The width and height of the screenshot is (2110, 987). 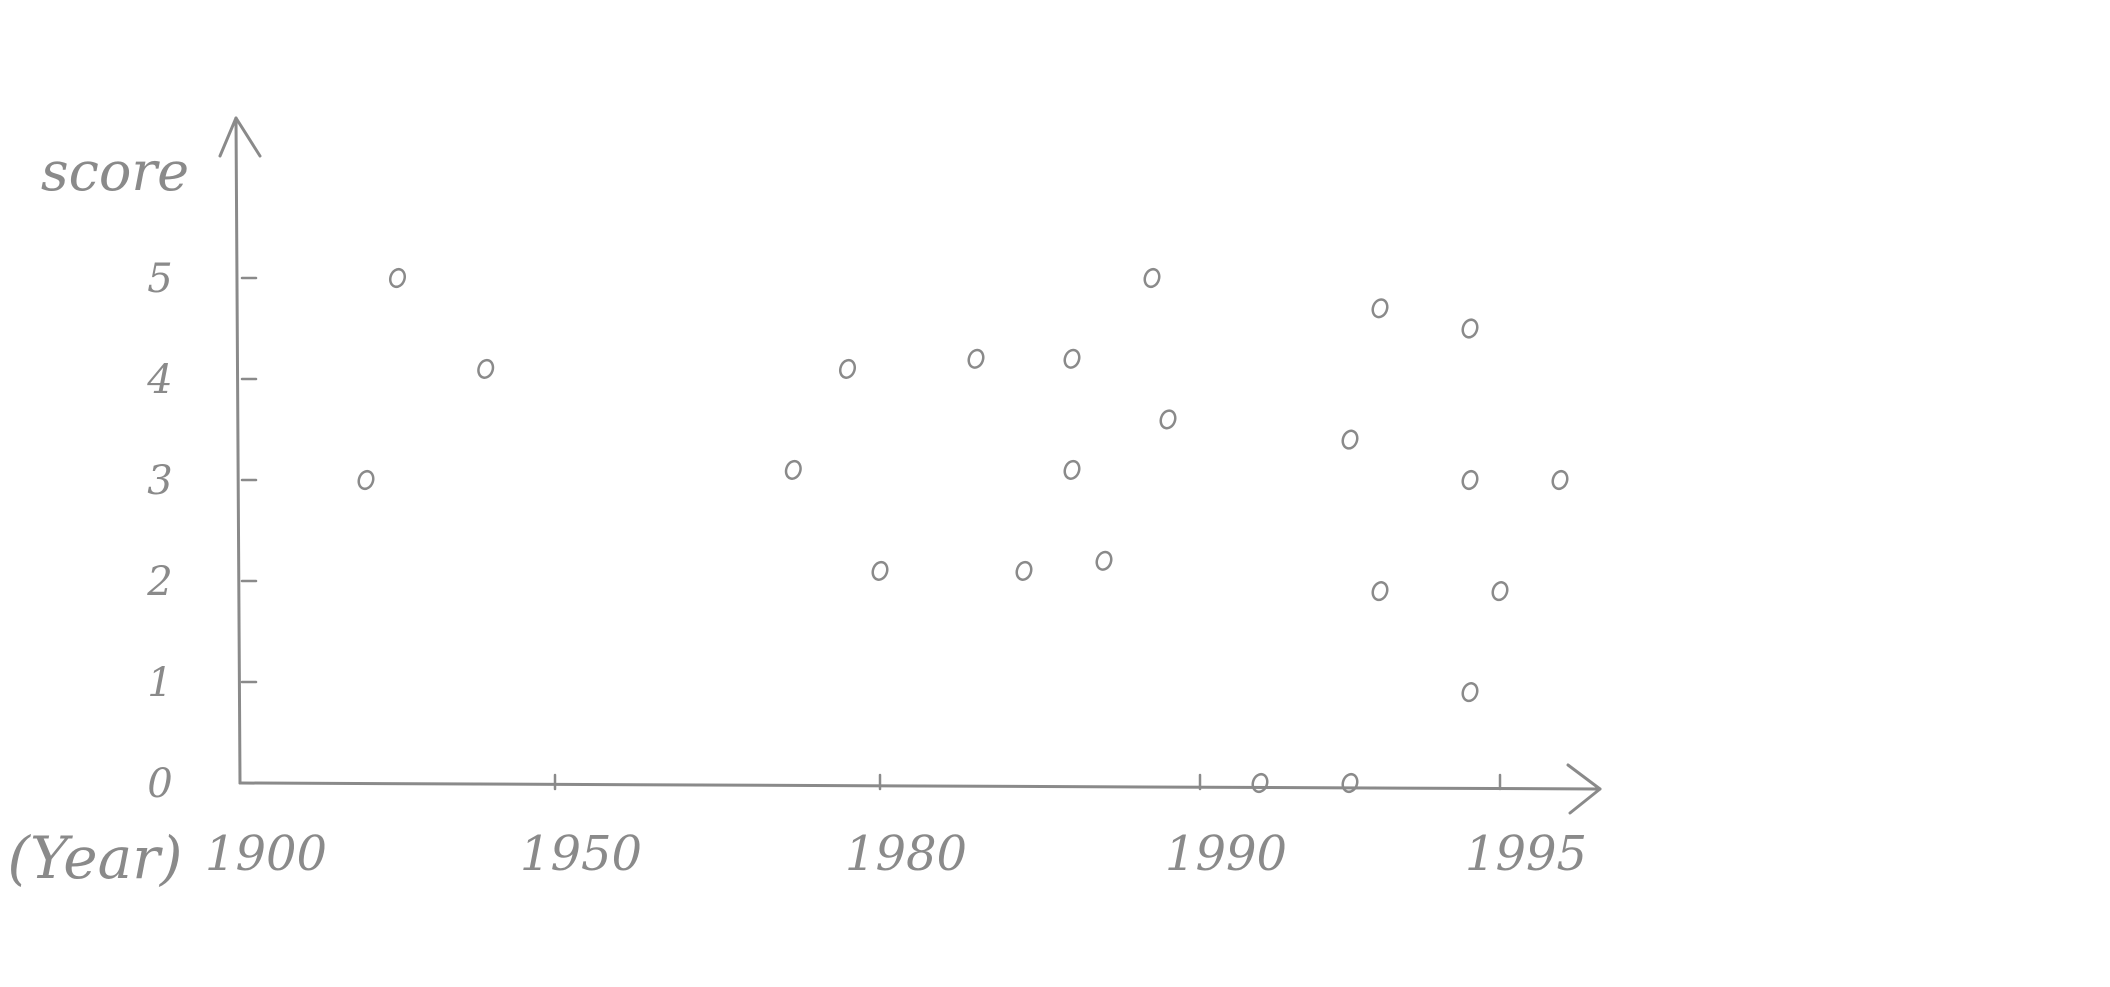 What do you see at coordinates (159, 380) in the screenshot?
I see `y-tick-label: 4` at bounding box center [159, 380].